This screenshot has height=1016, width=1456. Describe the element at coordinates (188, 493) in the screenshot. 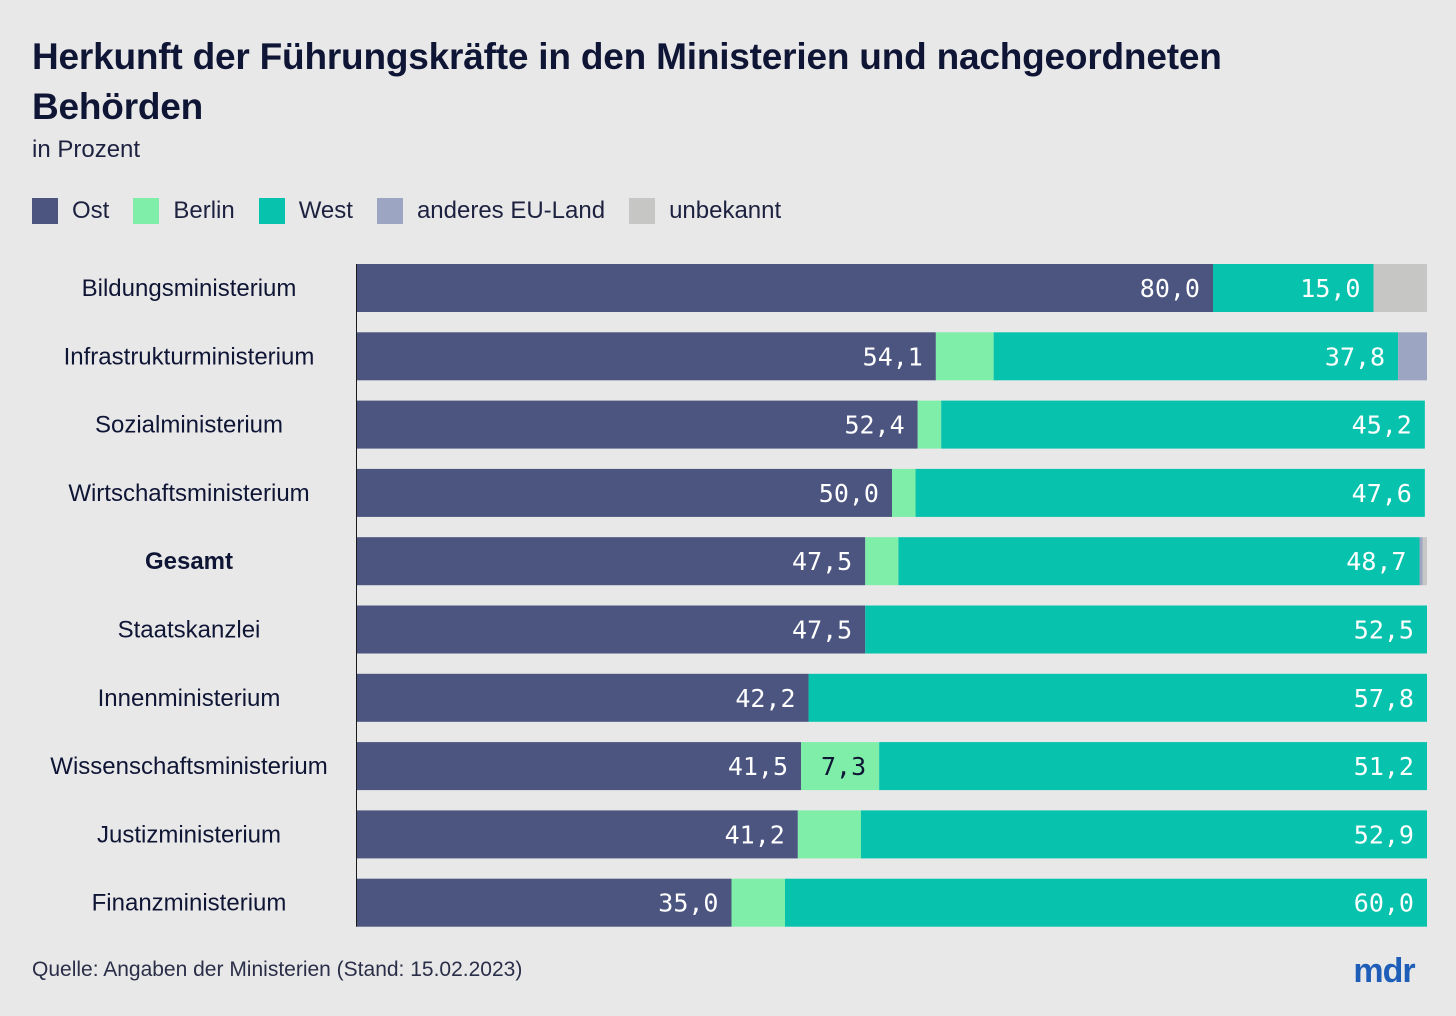

I see `category-label-wirtschaftsministerium: Wirtschaftsministerium` at that location.